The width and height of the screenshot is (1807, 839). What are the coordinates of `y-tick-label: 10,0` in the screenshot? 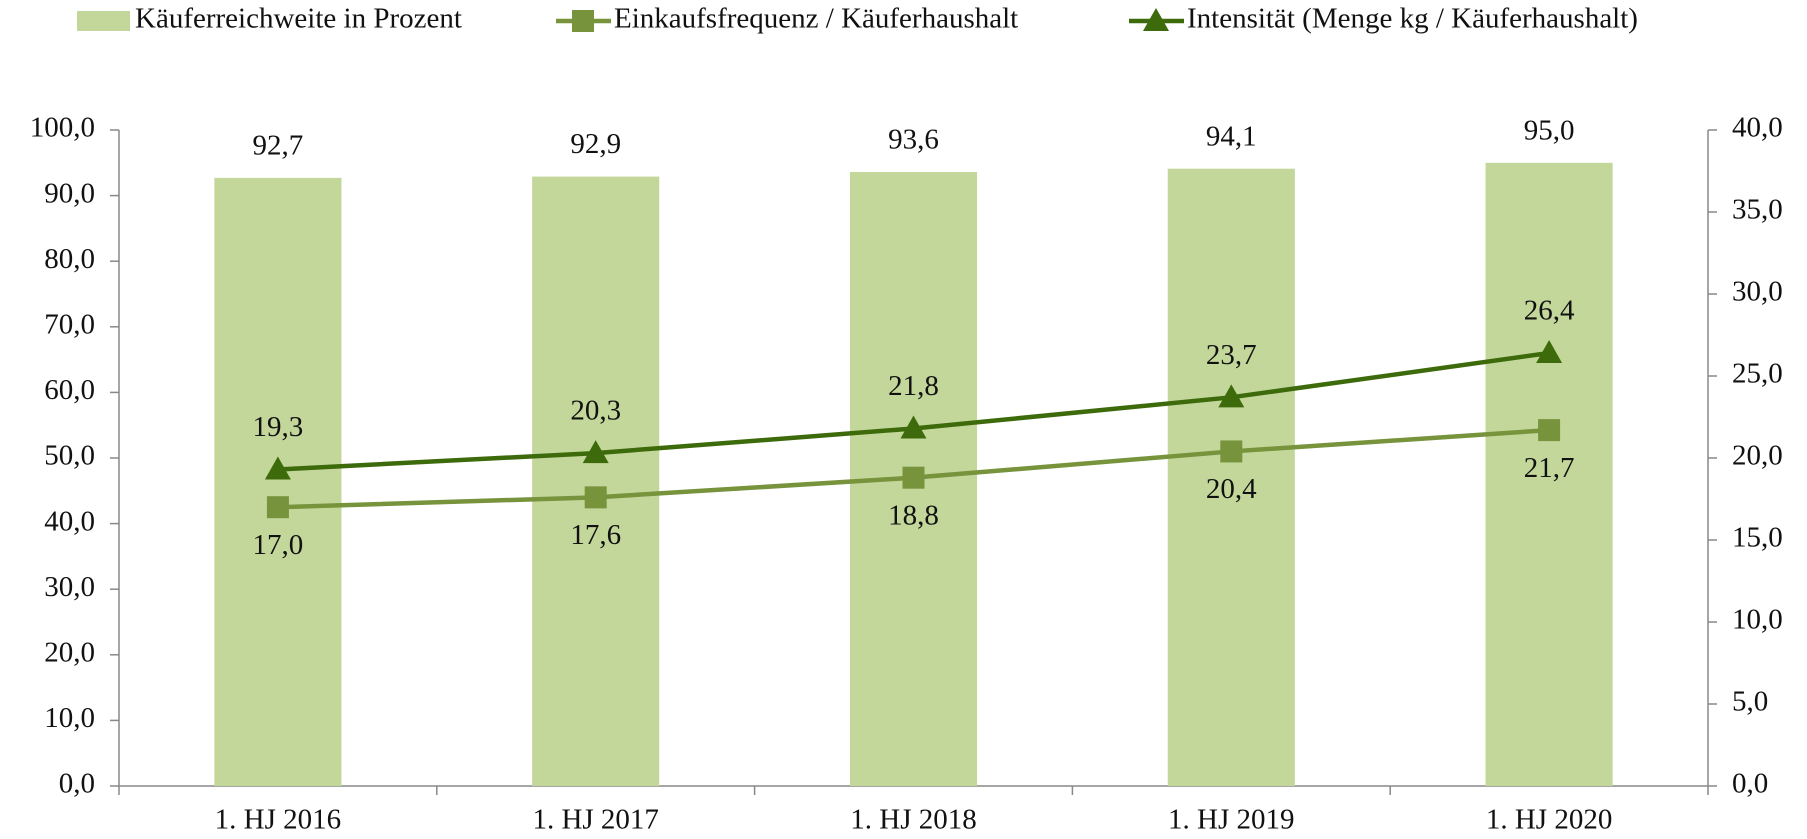 It's located at (69, 718).